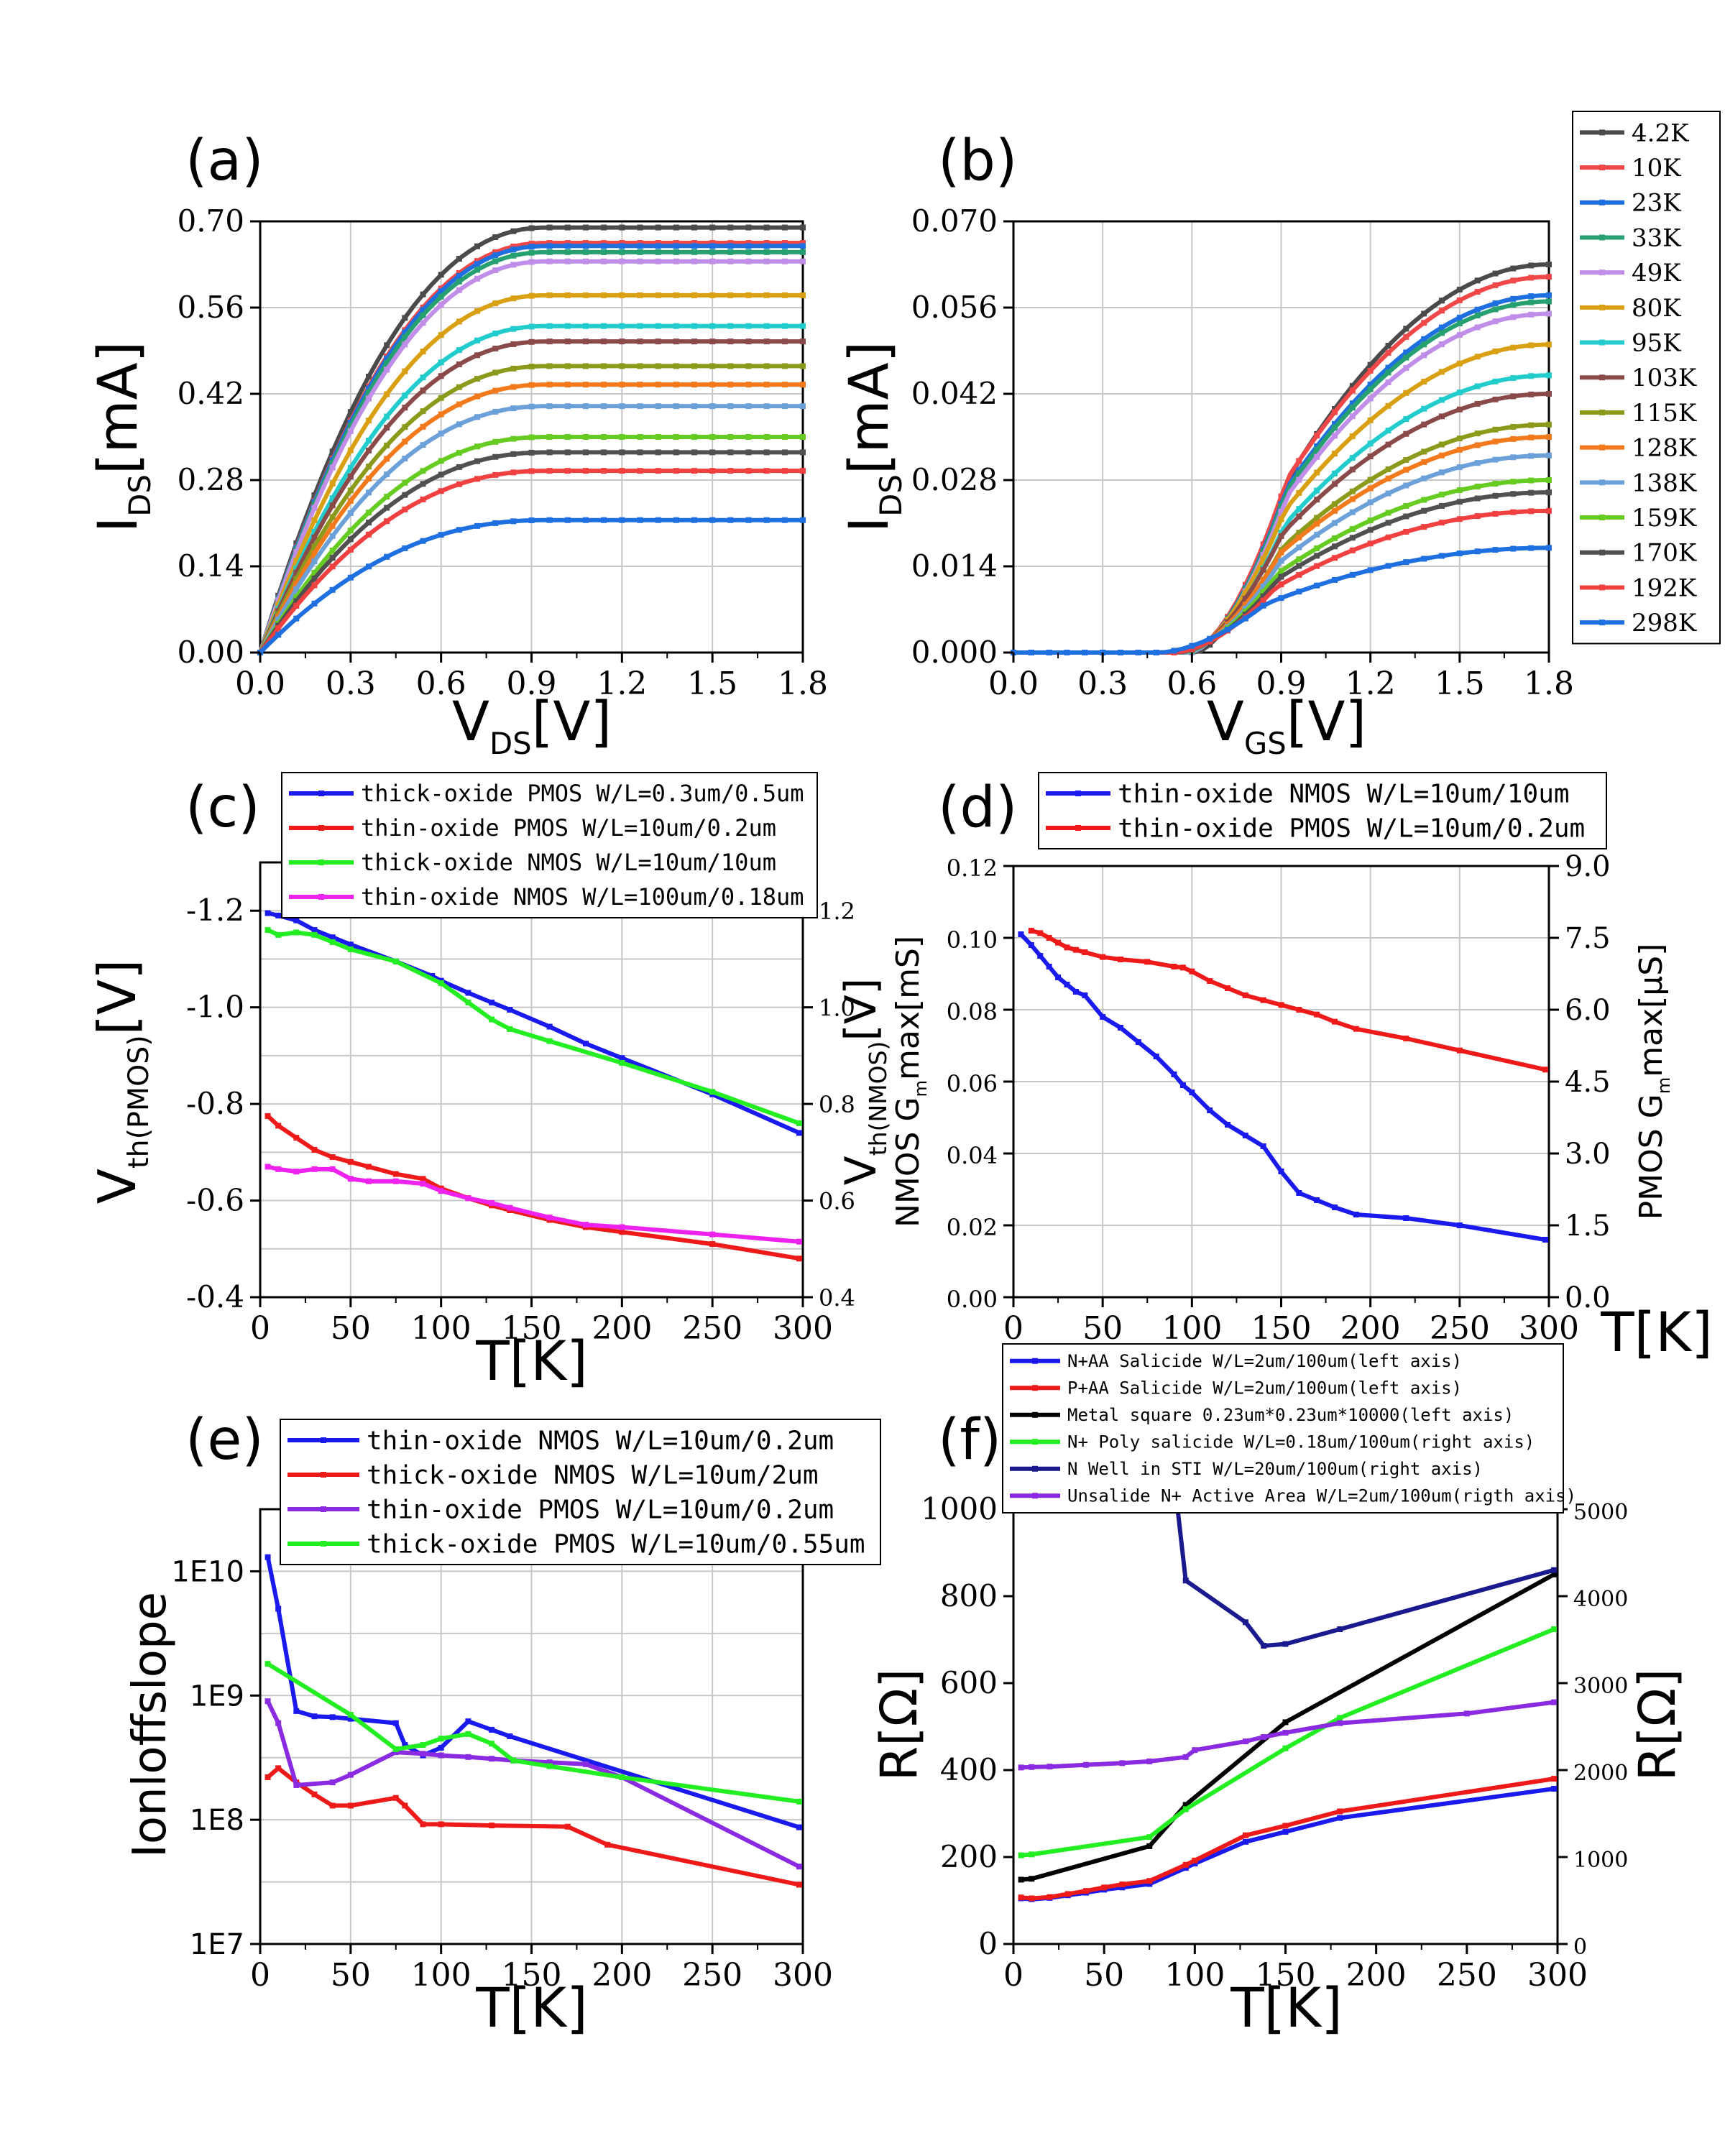  Describe the element at coordinates (1656, 273) in the screenshot. I see `legend-entry: 49K` at that location.